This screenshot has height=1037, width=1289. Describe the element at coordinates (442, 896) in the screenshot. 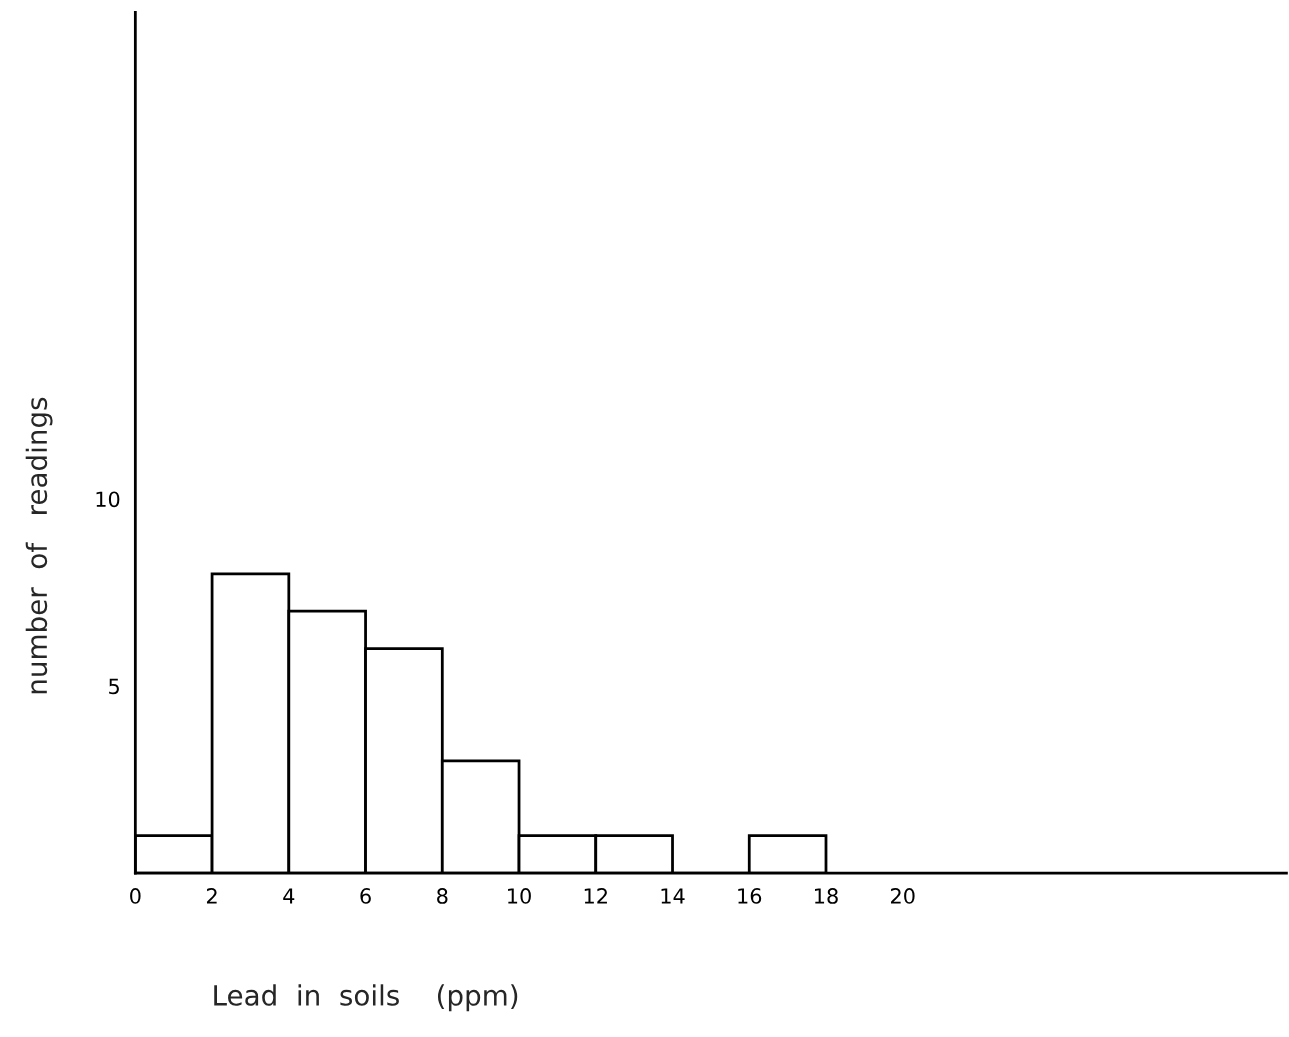

I see `x-tick-label: 8` at that location.